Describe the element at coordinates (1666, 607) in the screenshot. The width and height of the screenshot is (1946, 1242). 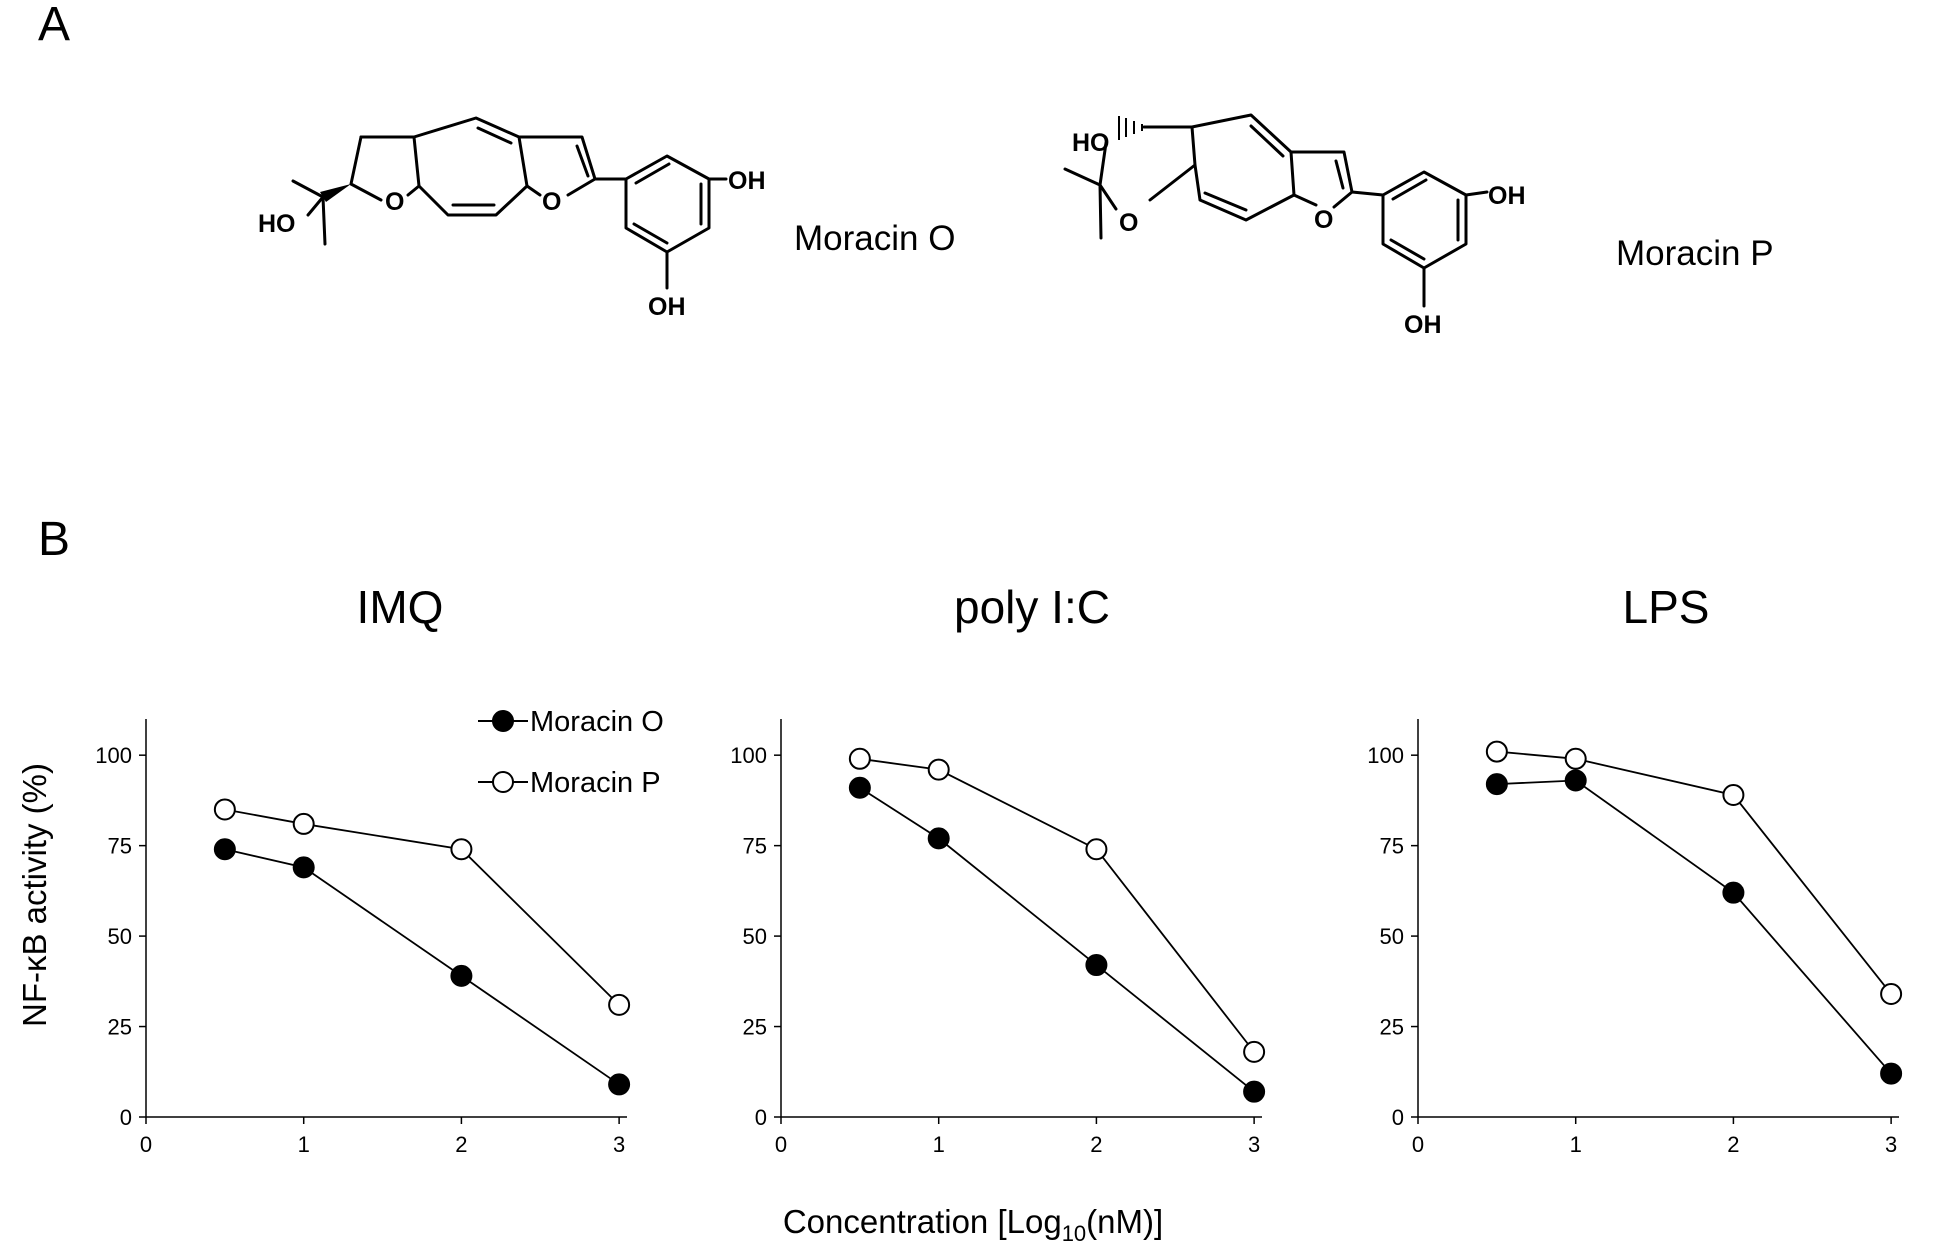
I see `chart-title-lps: LPS` at that location.